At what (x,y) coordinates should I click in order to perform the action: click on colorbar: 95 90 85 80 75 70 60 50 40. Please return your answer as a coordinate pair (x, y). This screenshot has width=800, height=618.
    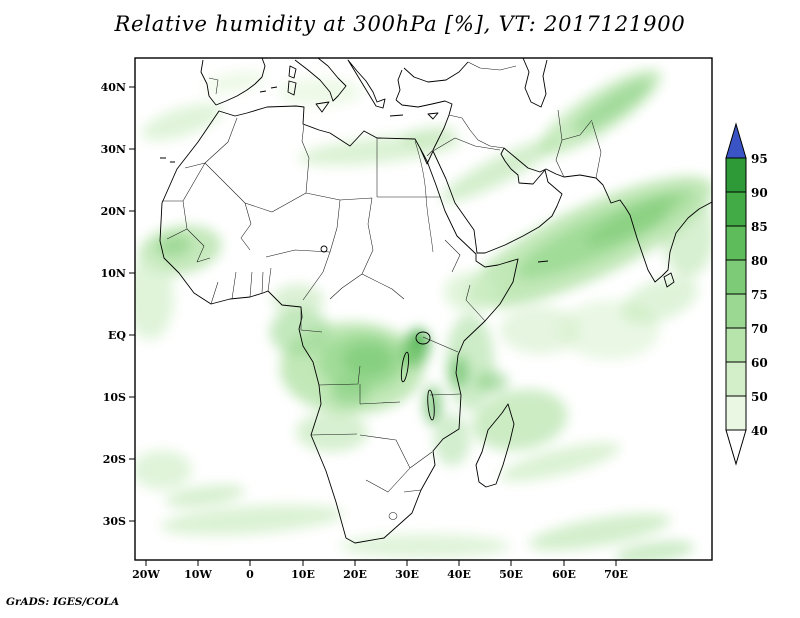
    Looking at the image, I should click on (746, 294).